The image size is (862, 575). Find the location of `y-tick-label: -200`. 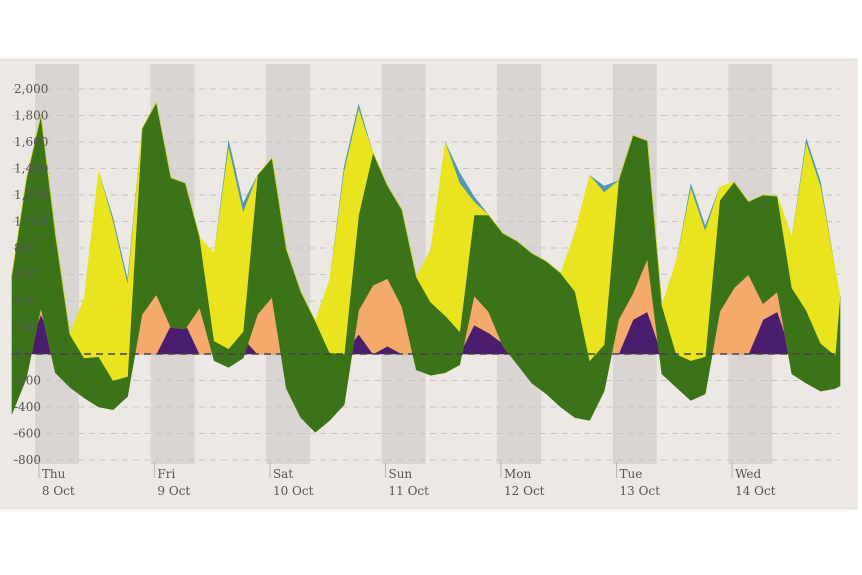

y-tick-label: -200 is located at coordinates (27, 381).